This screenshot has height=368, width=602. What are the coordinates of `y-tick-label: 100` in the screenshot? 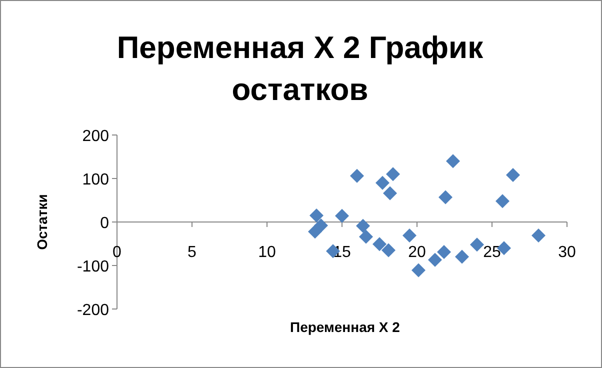 It's located at (96, 180).